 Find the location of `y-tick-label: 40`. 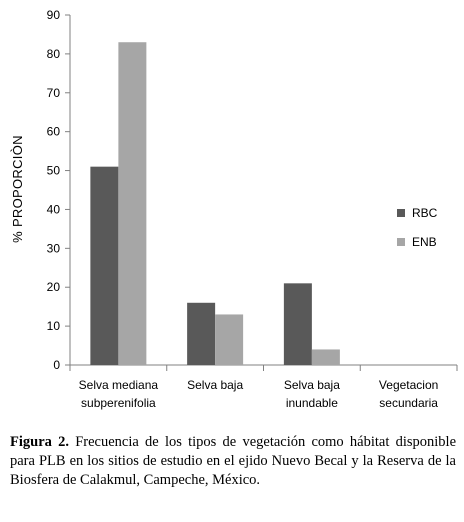

y-tick-label: 40 is located at coordinates (54, 209).